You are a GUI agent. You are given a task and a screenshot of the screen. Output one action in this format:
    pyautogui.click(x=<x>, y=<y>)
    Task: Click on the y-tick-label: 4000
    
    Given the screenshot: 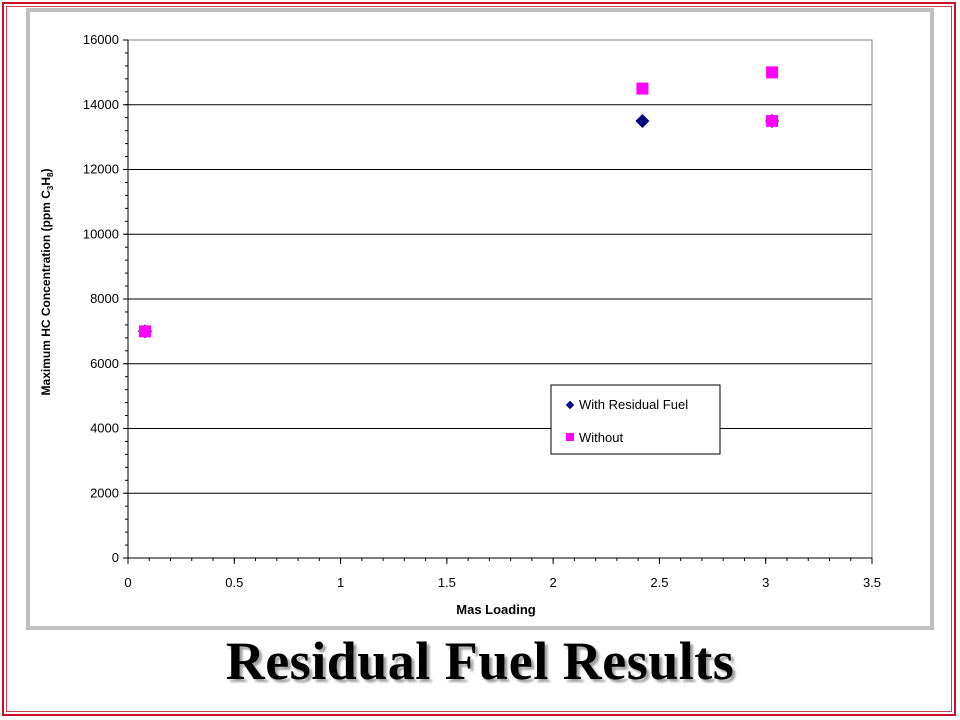 What is the action you would take?
    pyautogui.click(x=104, y=428)
    